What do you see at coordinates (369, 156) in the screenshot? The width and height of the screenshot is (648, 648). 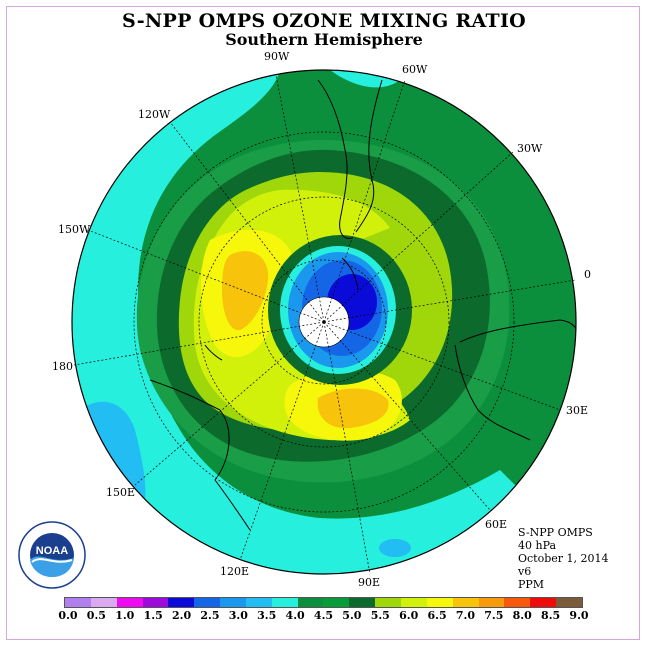 I see `south-america-east` at bounding box center [369, 156].